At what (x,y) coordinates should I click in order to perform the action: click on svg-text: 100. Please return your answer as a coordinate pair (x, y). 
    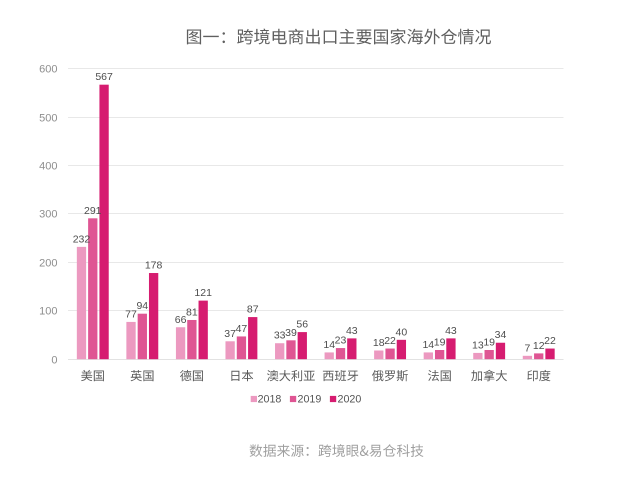
    Looking at the image, I should click on (48, 312).